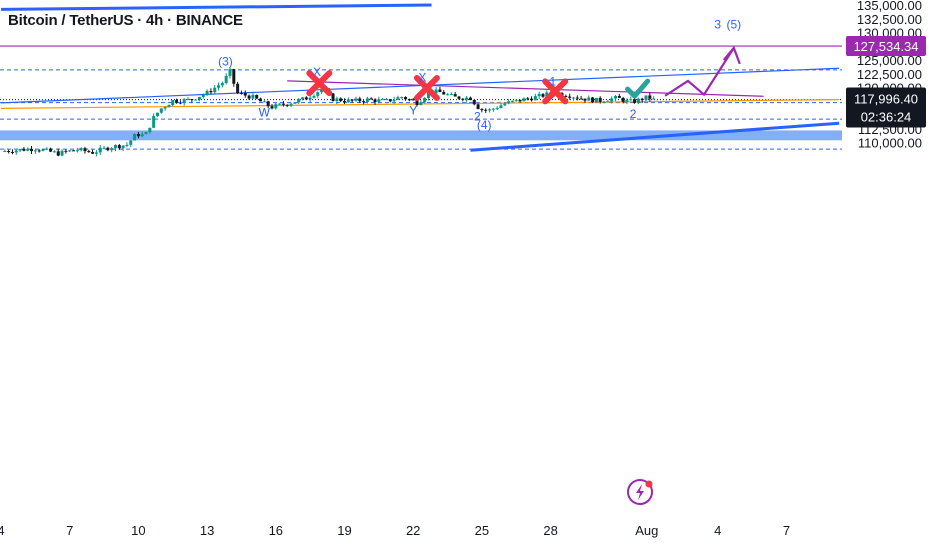 This screenshot has height=550, width=932. What do you see at coordinates (525, 88) in the screenshot?
I see `trendline-descending-resistance` at bounding box center [525, 88].